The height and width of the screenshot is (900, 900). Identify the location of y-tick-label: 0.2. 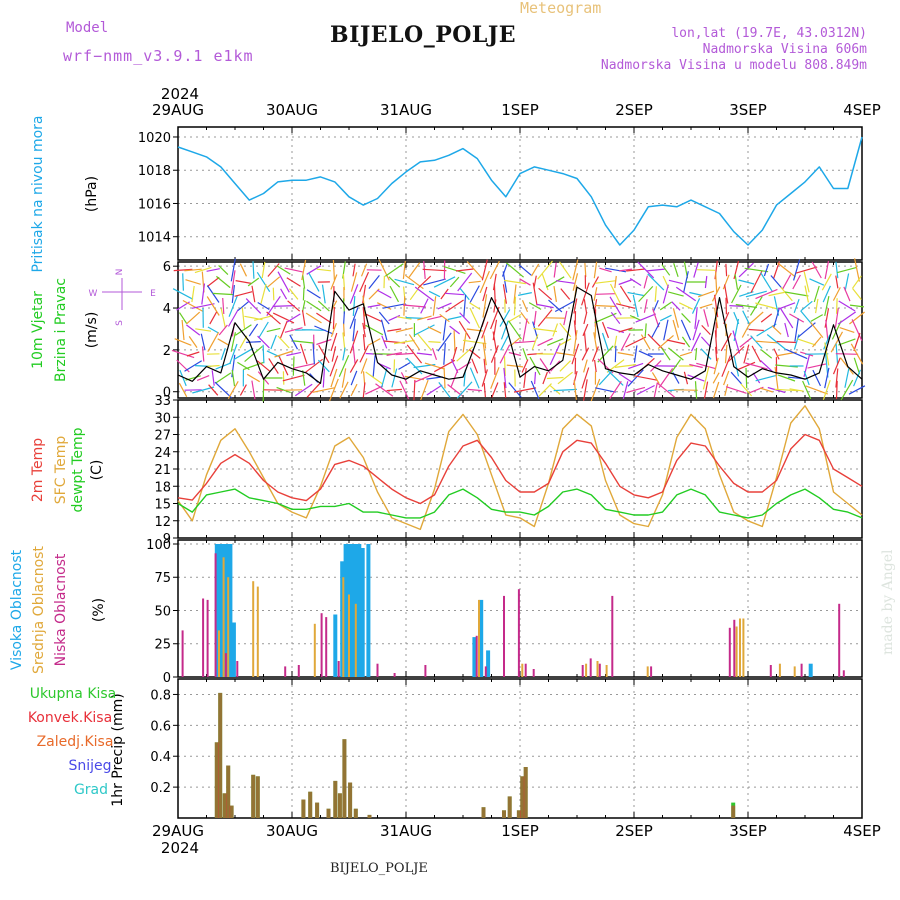
(160, 788).